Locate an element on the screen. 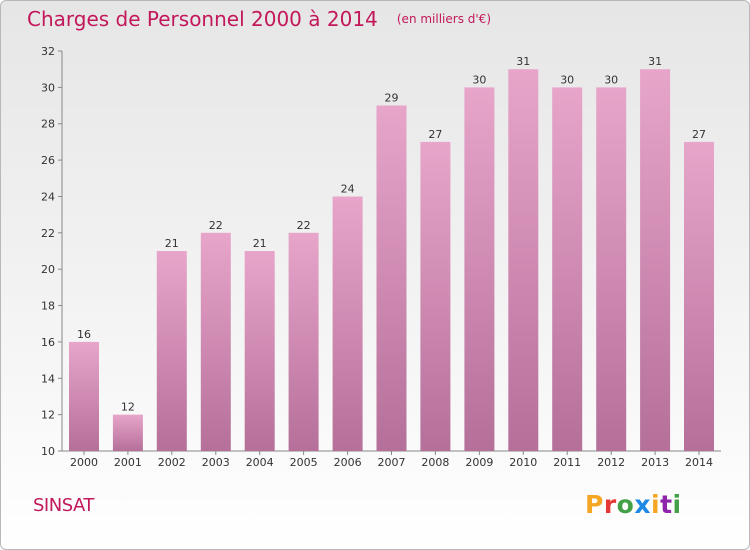  x-tick-label-2006: 2006 is located at coordinates (348, 462).